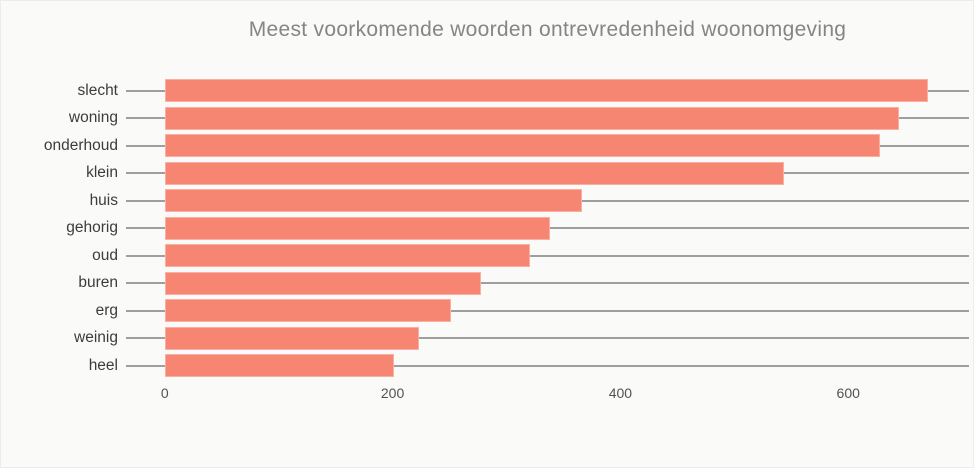 This screenshot has height=468, width=974. Describe the element at coordinates (392, 393) in the screenshot. I see `x-tick-label: 200` at that location.